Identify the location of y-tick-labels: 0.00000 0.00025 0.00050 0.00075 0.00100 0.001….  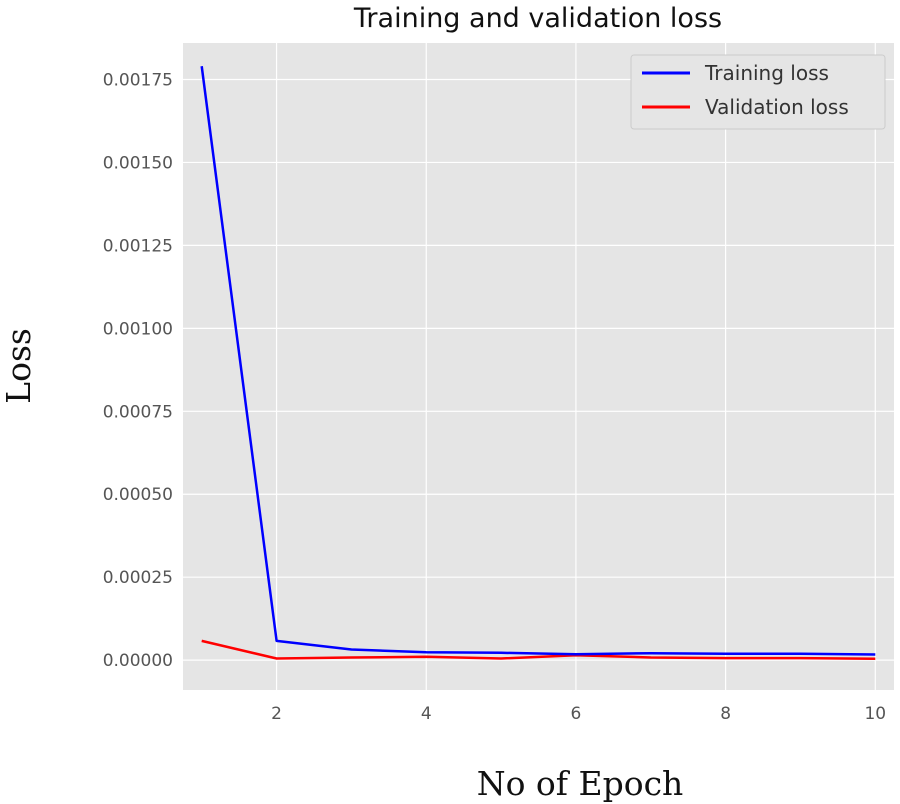
(138, 370).